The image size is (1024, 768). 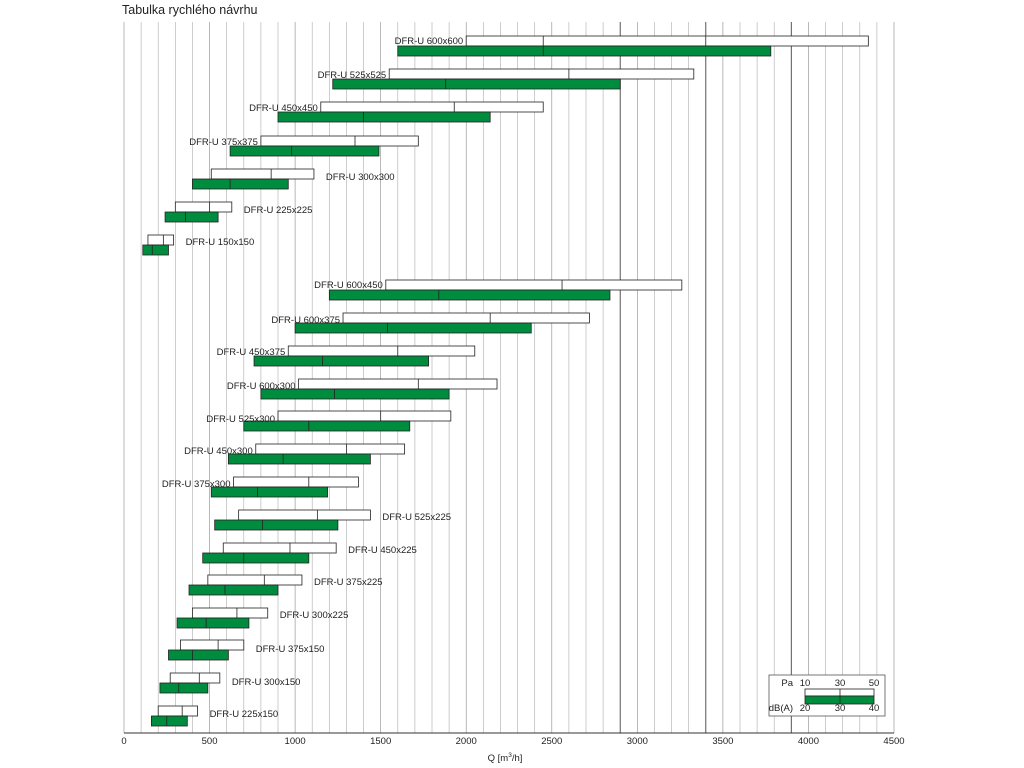 I want to click on legend-noise-swatch, so click(x=839, y=700).